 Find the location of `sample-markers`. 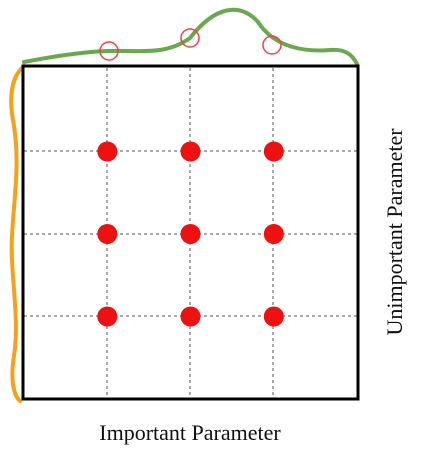

sample-markers is located at coordinates (190, 44).